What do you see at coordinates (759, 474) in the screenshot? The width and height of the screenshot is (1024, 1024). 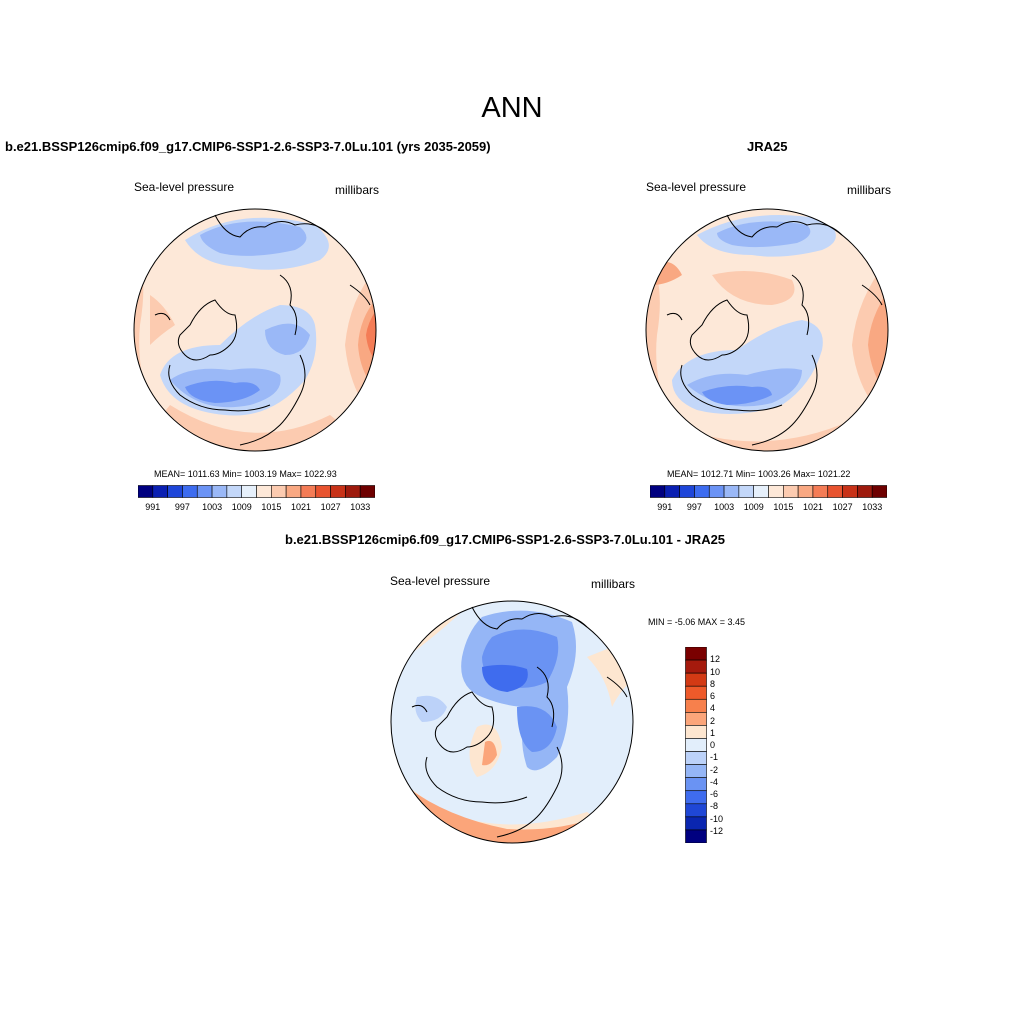 I see `panel-2-stats: MEAN= 1012.71 Min= 1003.26 Max= 1021.22` at bounding box center [759, 474].